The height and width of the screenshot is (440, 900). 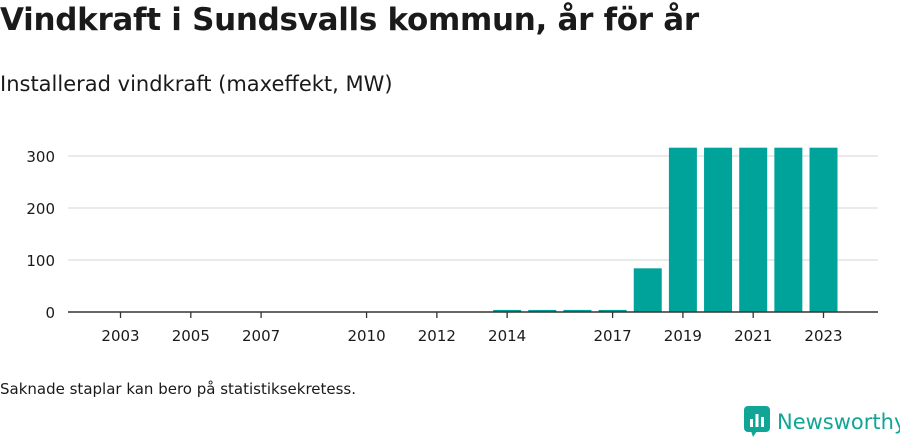 I want to click on newsworthy-logo-icon, so click(x=757, y=421).